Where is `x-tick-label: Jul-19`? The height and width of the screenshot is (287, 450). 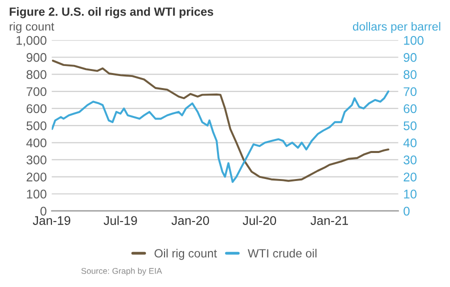
x-tick-label: Jul-19 is located at coordinates (120, 220).